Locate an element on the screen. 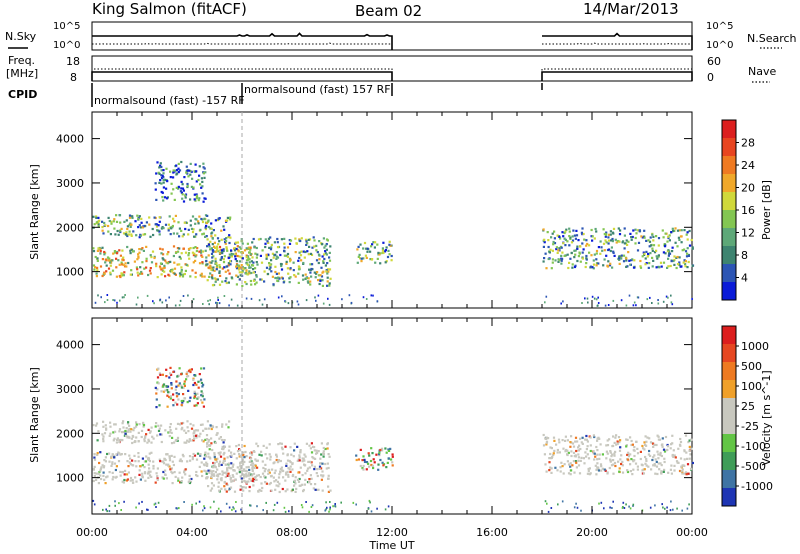 Image resolution: width=800 pixels, height=554 pixels. colorbar-tick-label: 28 is located at coordinates (748, 143).